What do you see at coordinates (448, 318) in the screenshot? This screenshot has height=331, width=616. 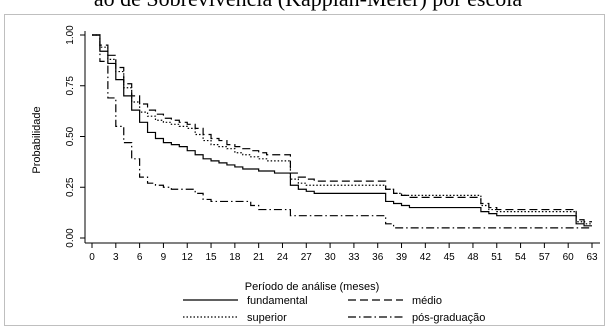 I see `legend-label: pós-graduação` at bounding box center [448, 318].